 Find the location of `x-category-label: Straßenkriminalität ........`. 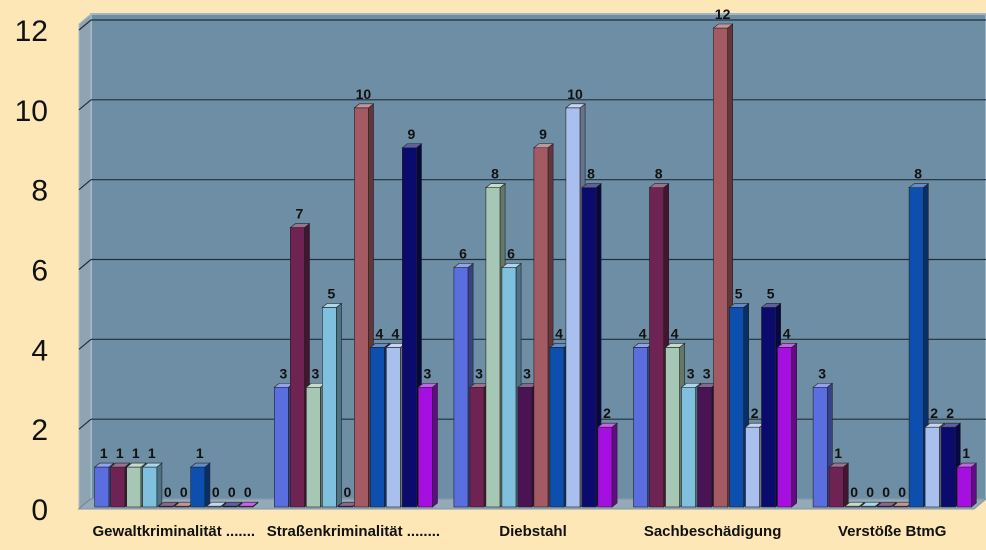

x-category-label: Straßenkriminalität ........ is located at coordinates (353, 531).